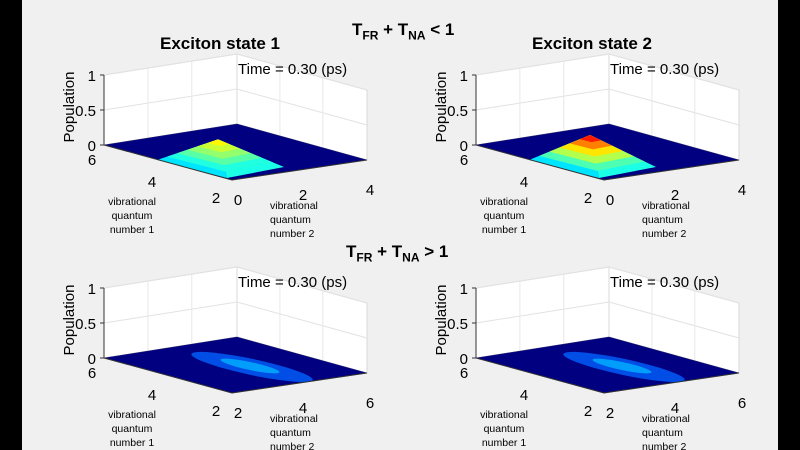  I want to click on condition-top-label: TFR + TNA < 1, so click(403, 31).